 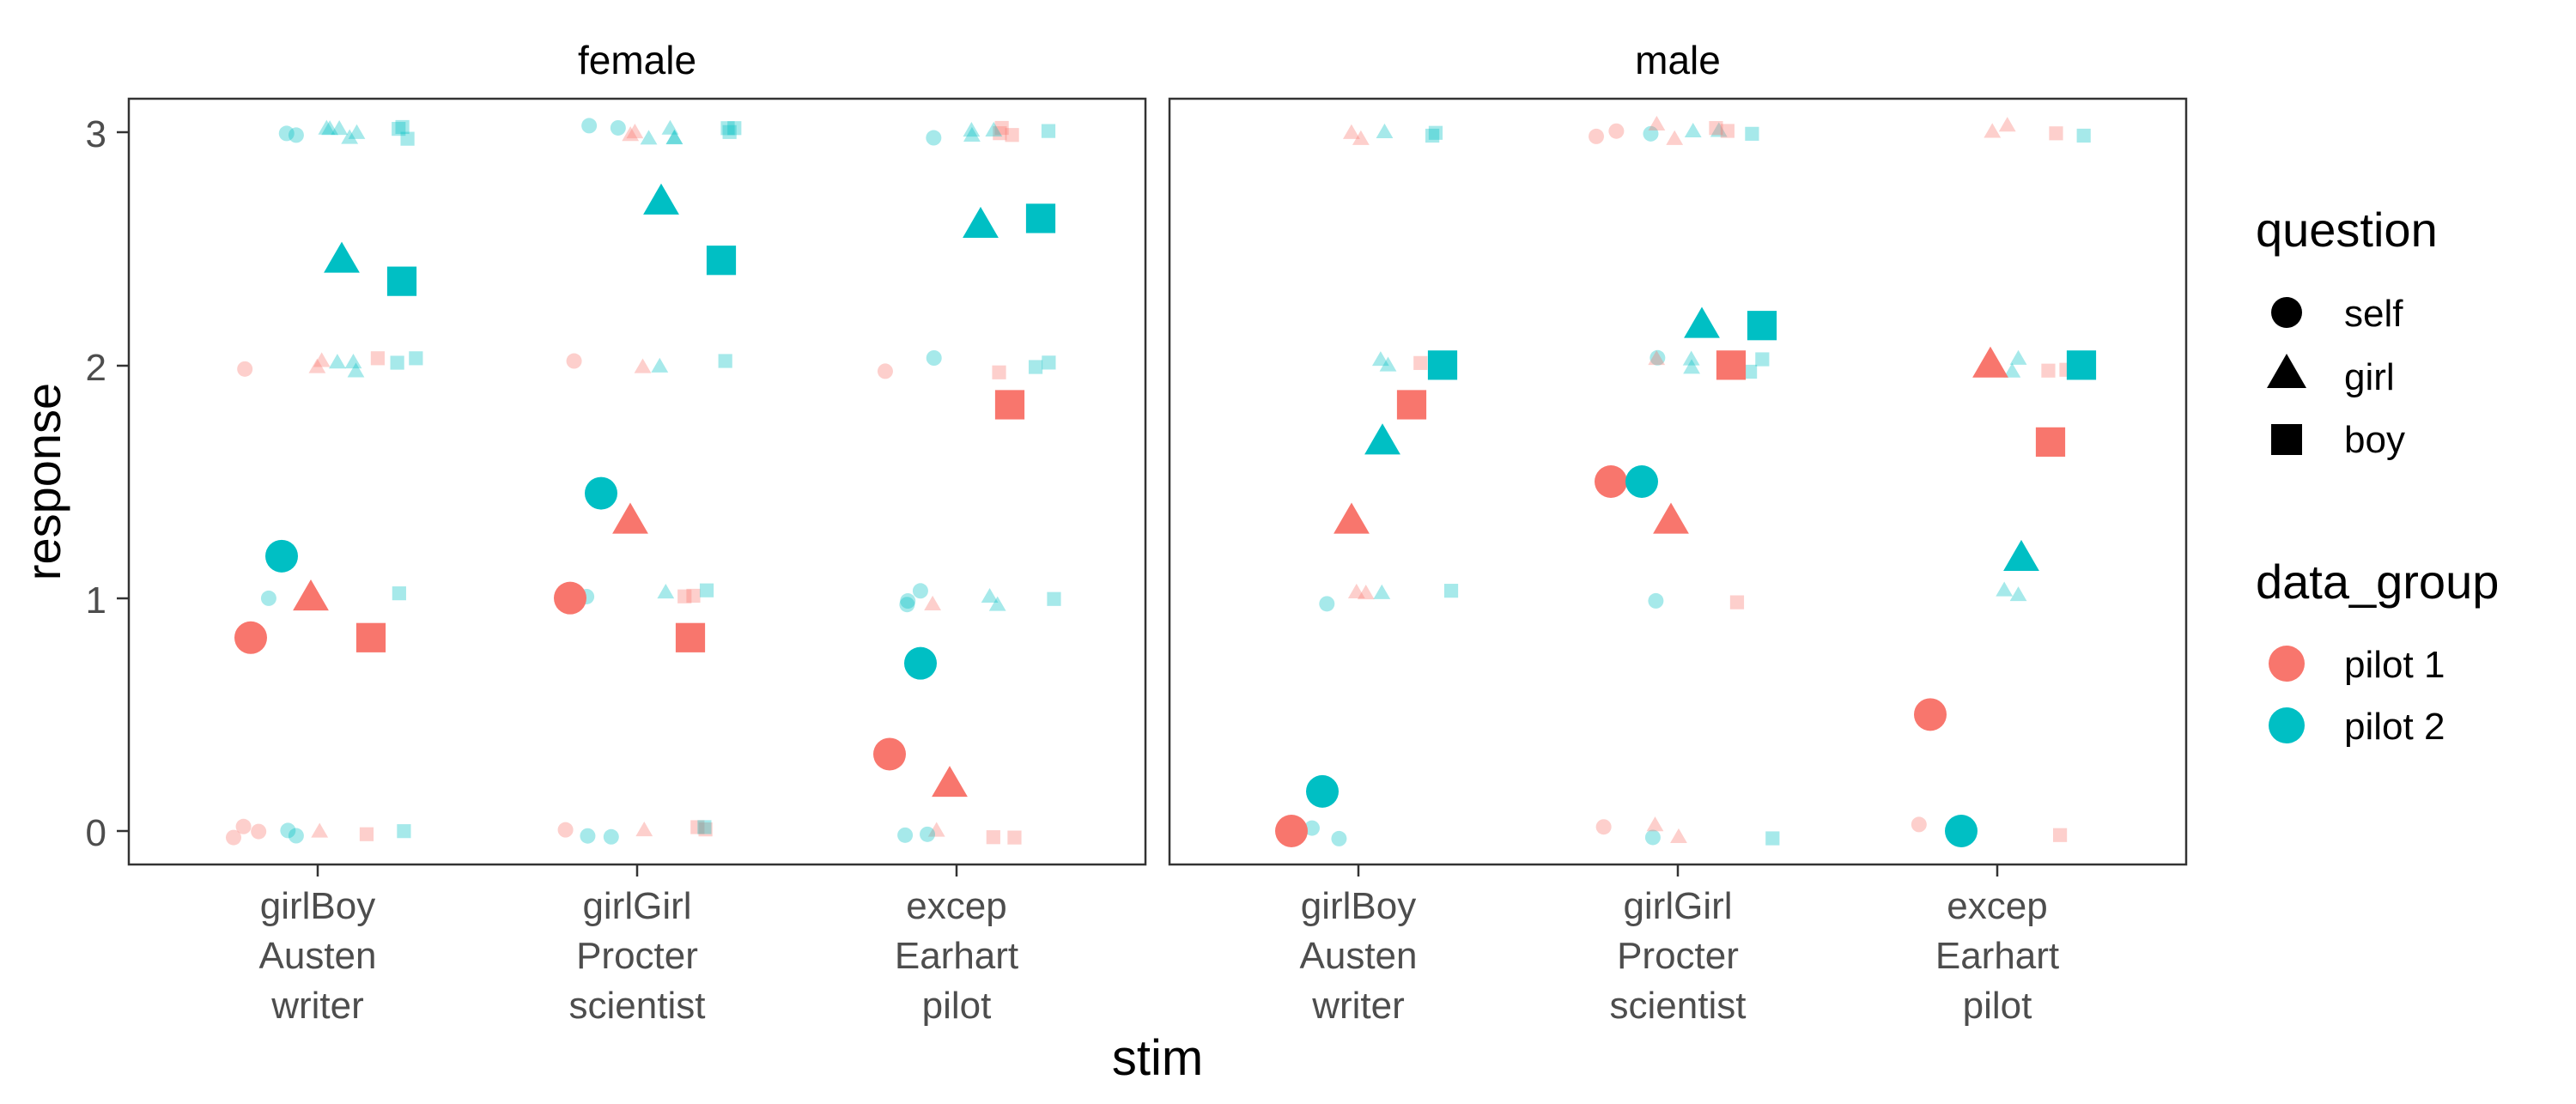 What do you see at coordinates (107, 600) in the screenshot?
I see `y-tick-1: 1` at bounding box center [107, 600].